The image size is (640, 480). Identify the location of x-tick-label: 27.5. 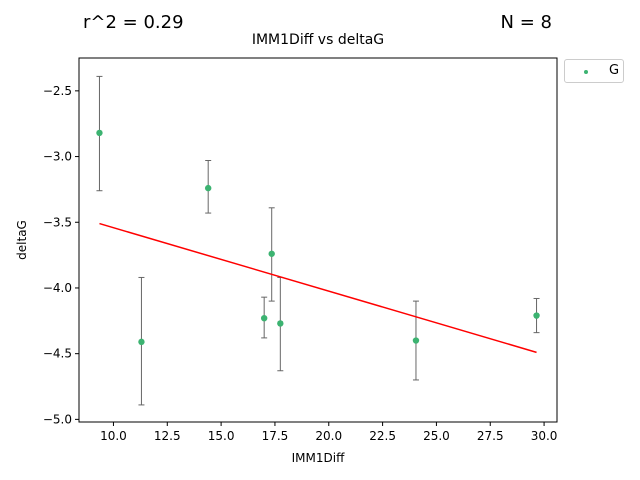
(490, 436).